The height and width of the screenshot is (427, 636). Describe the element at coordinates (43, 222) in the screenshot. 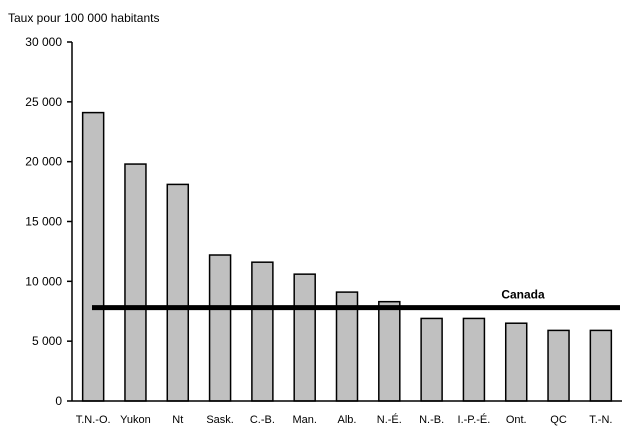

I see `y-tick-label: 15 000` at that location.